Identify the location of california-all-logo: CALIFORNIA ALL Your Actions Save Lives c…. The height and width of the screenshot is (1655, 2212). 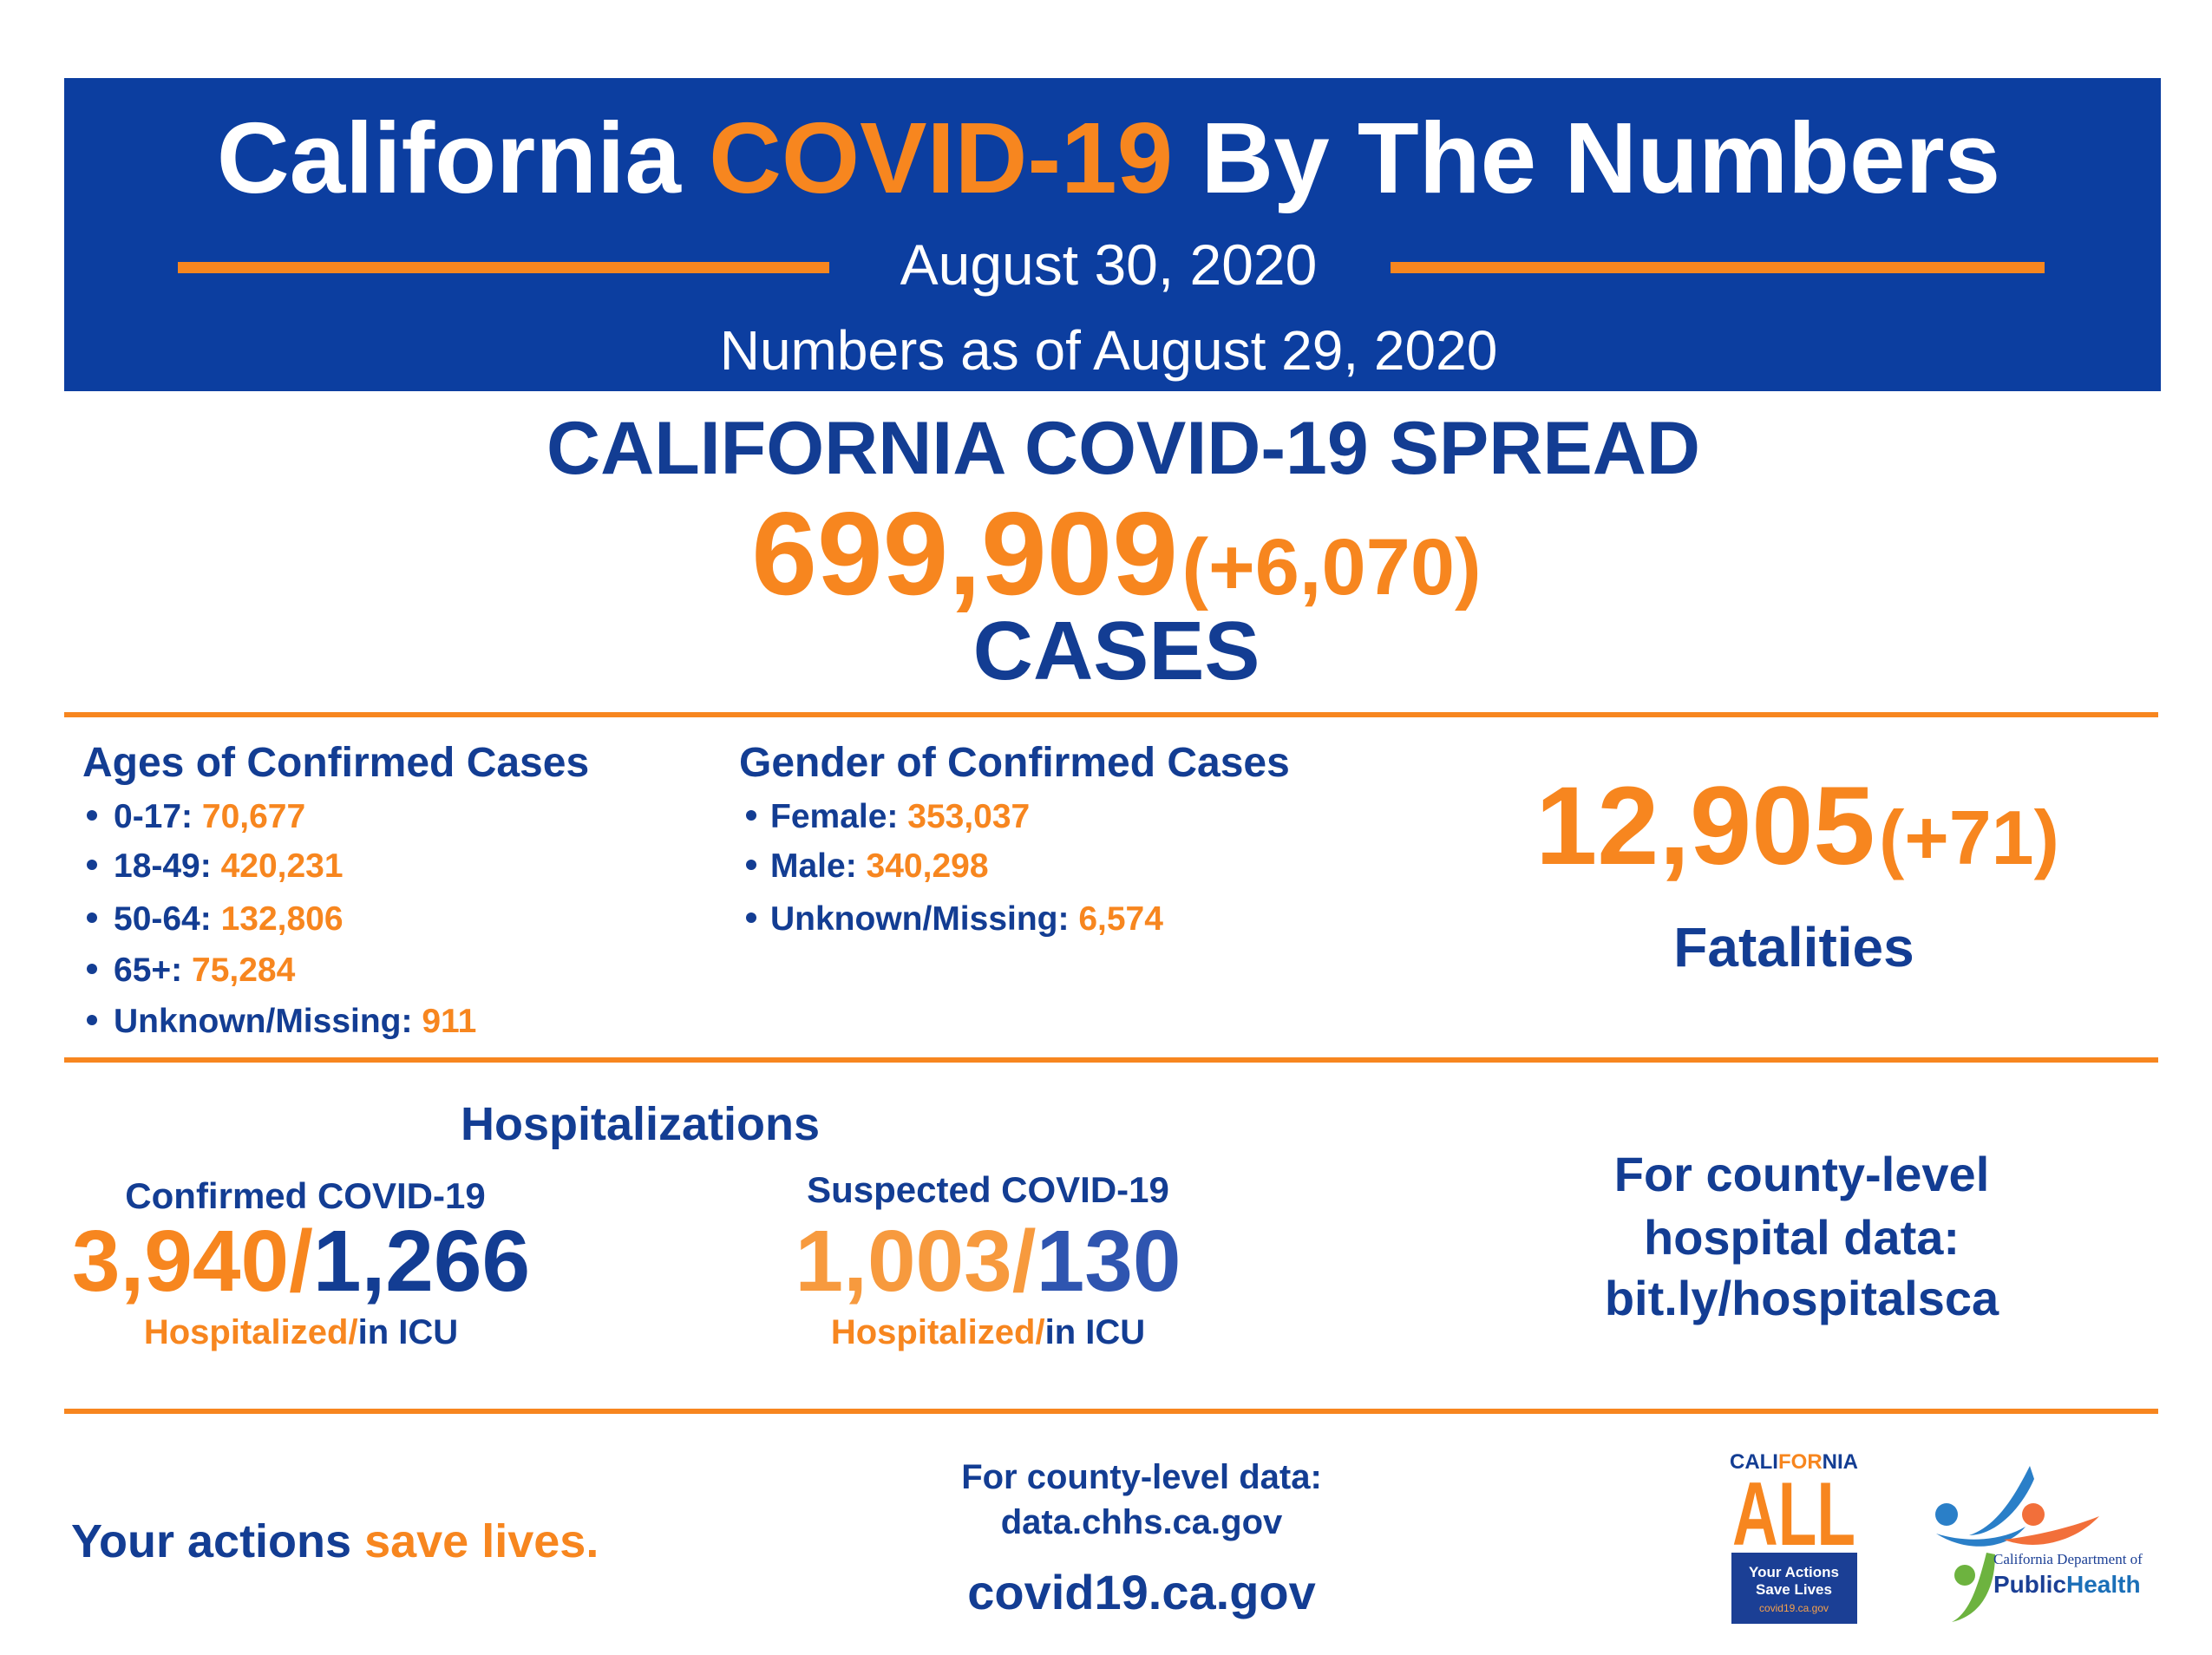
(1794, 1537).